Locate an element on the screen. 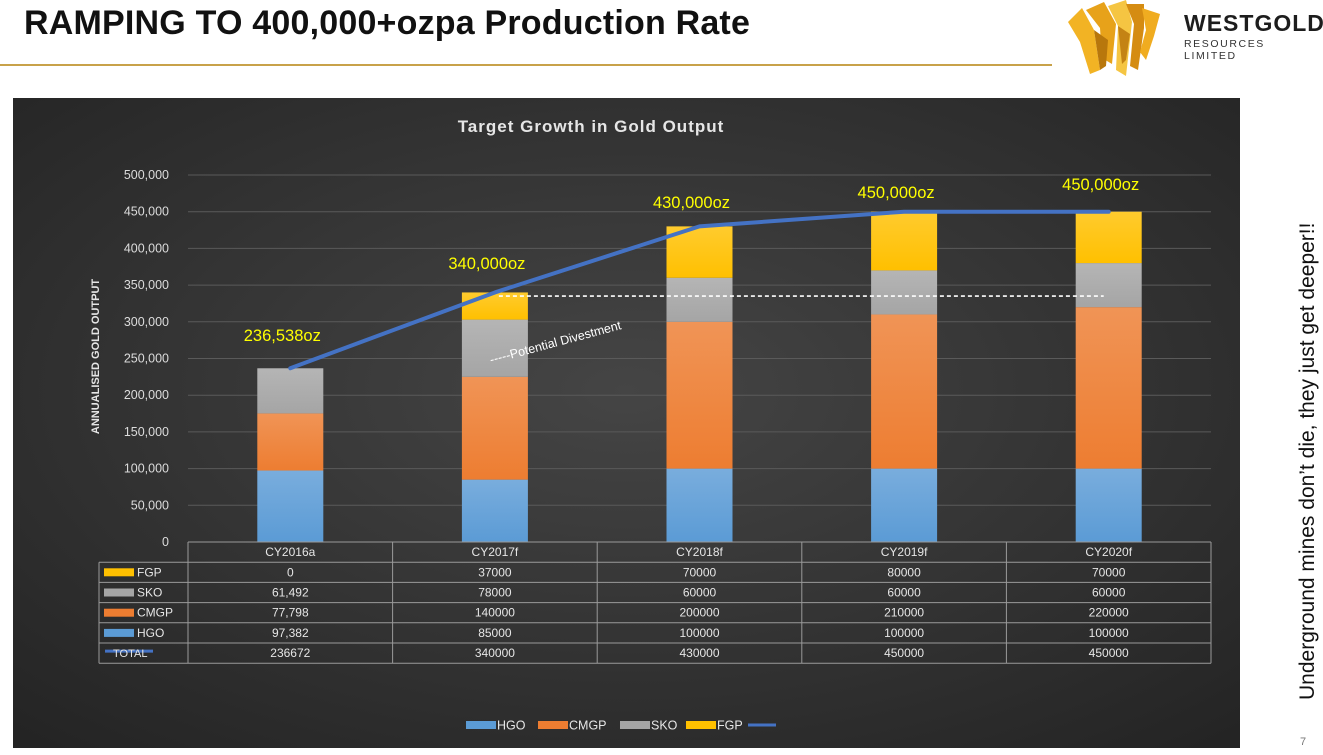 The image size is (1323, 755). table-cell: 78000 is located at coordinates (495, 593).